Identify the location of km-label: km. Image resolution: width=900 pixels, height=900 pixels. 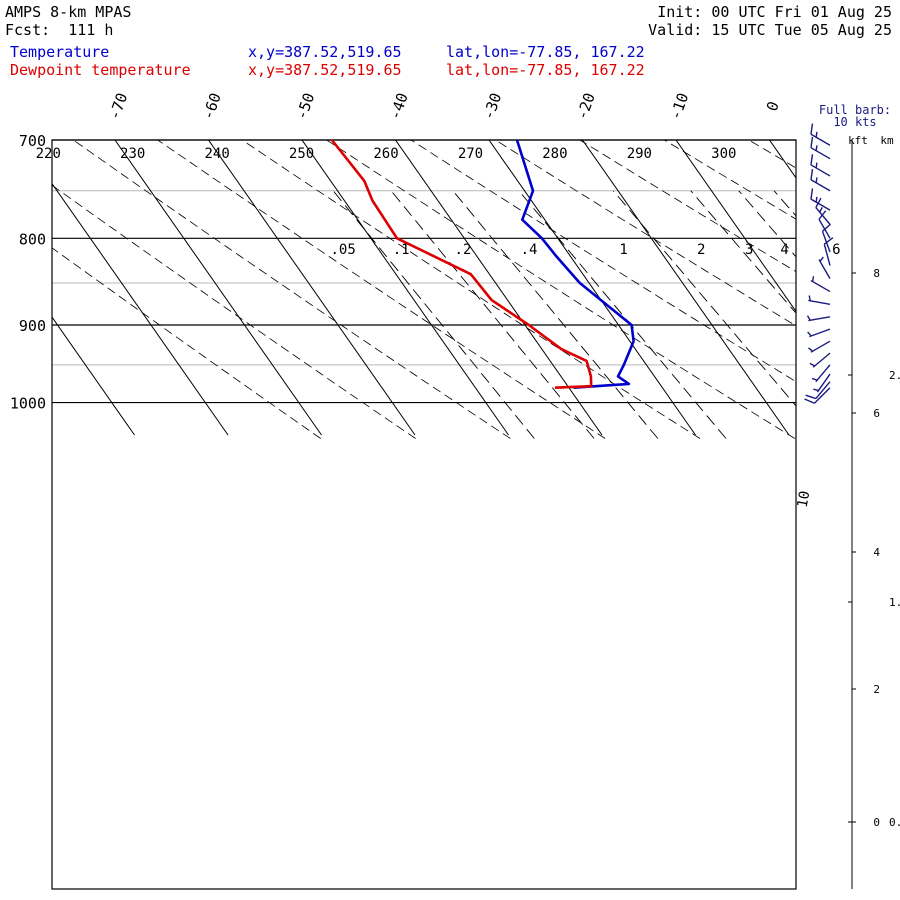
(887, 140).